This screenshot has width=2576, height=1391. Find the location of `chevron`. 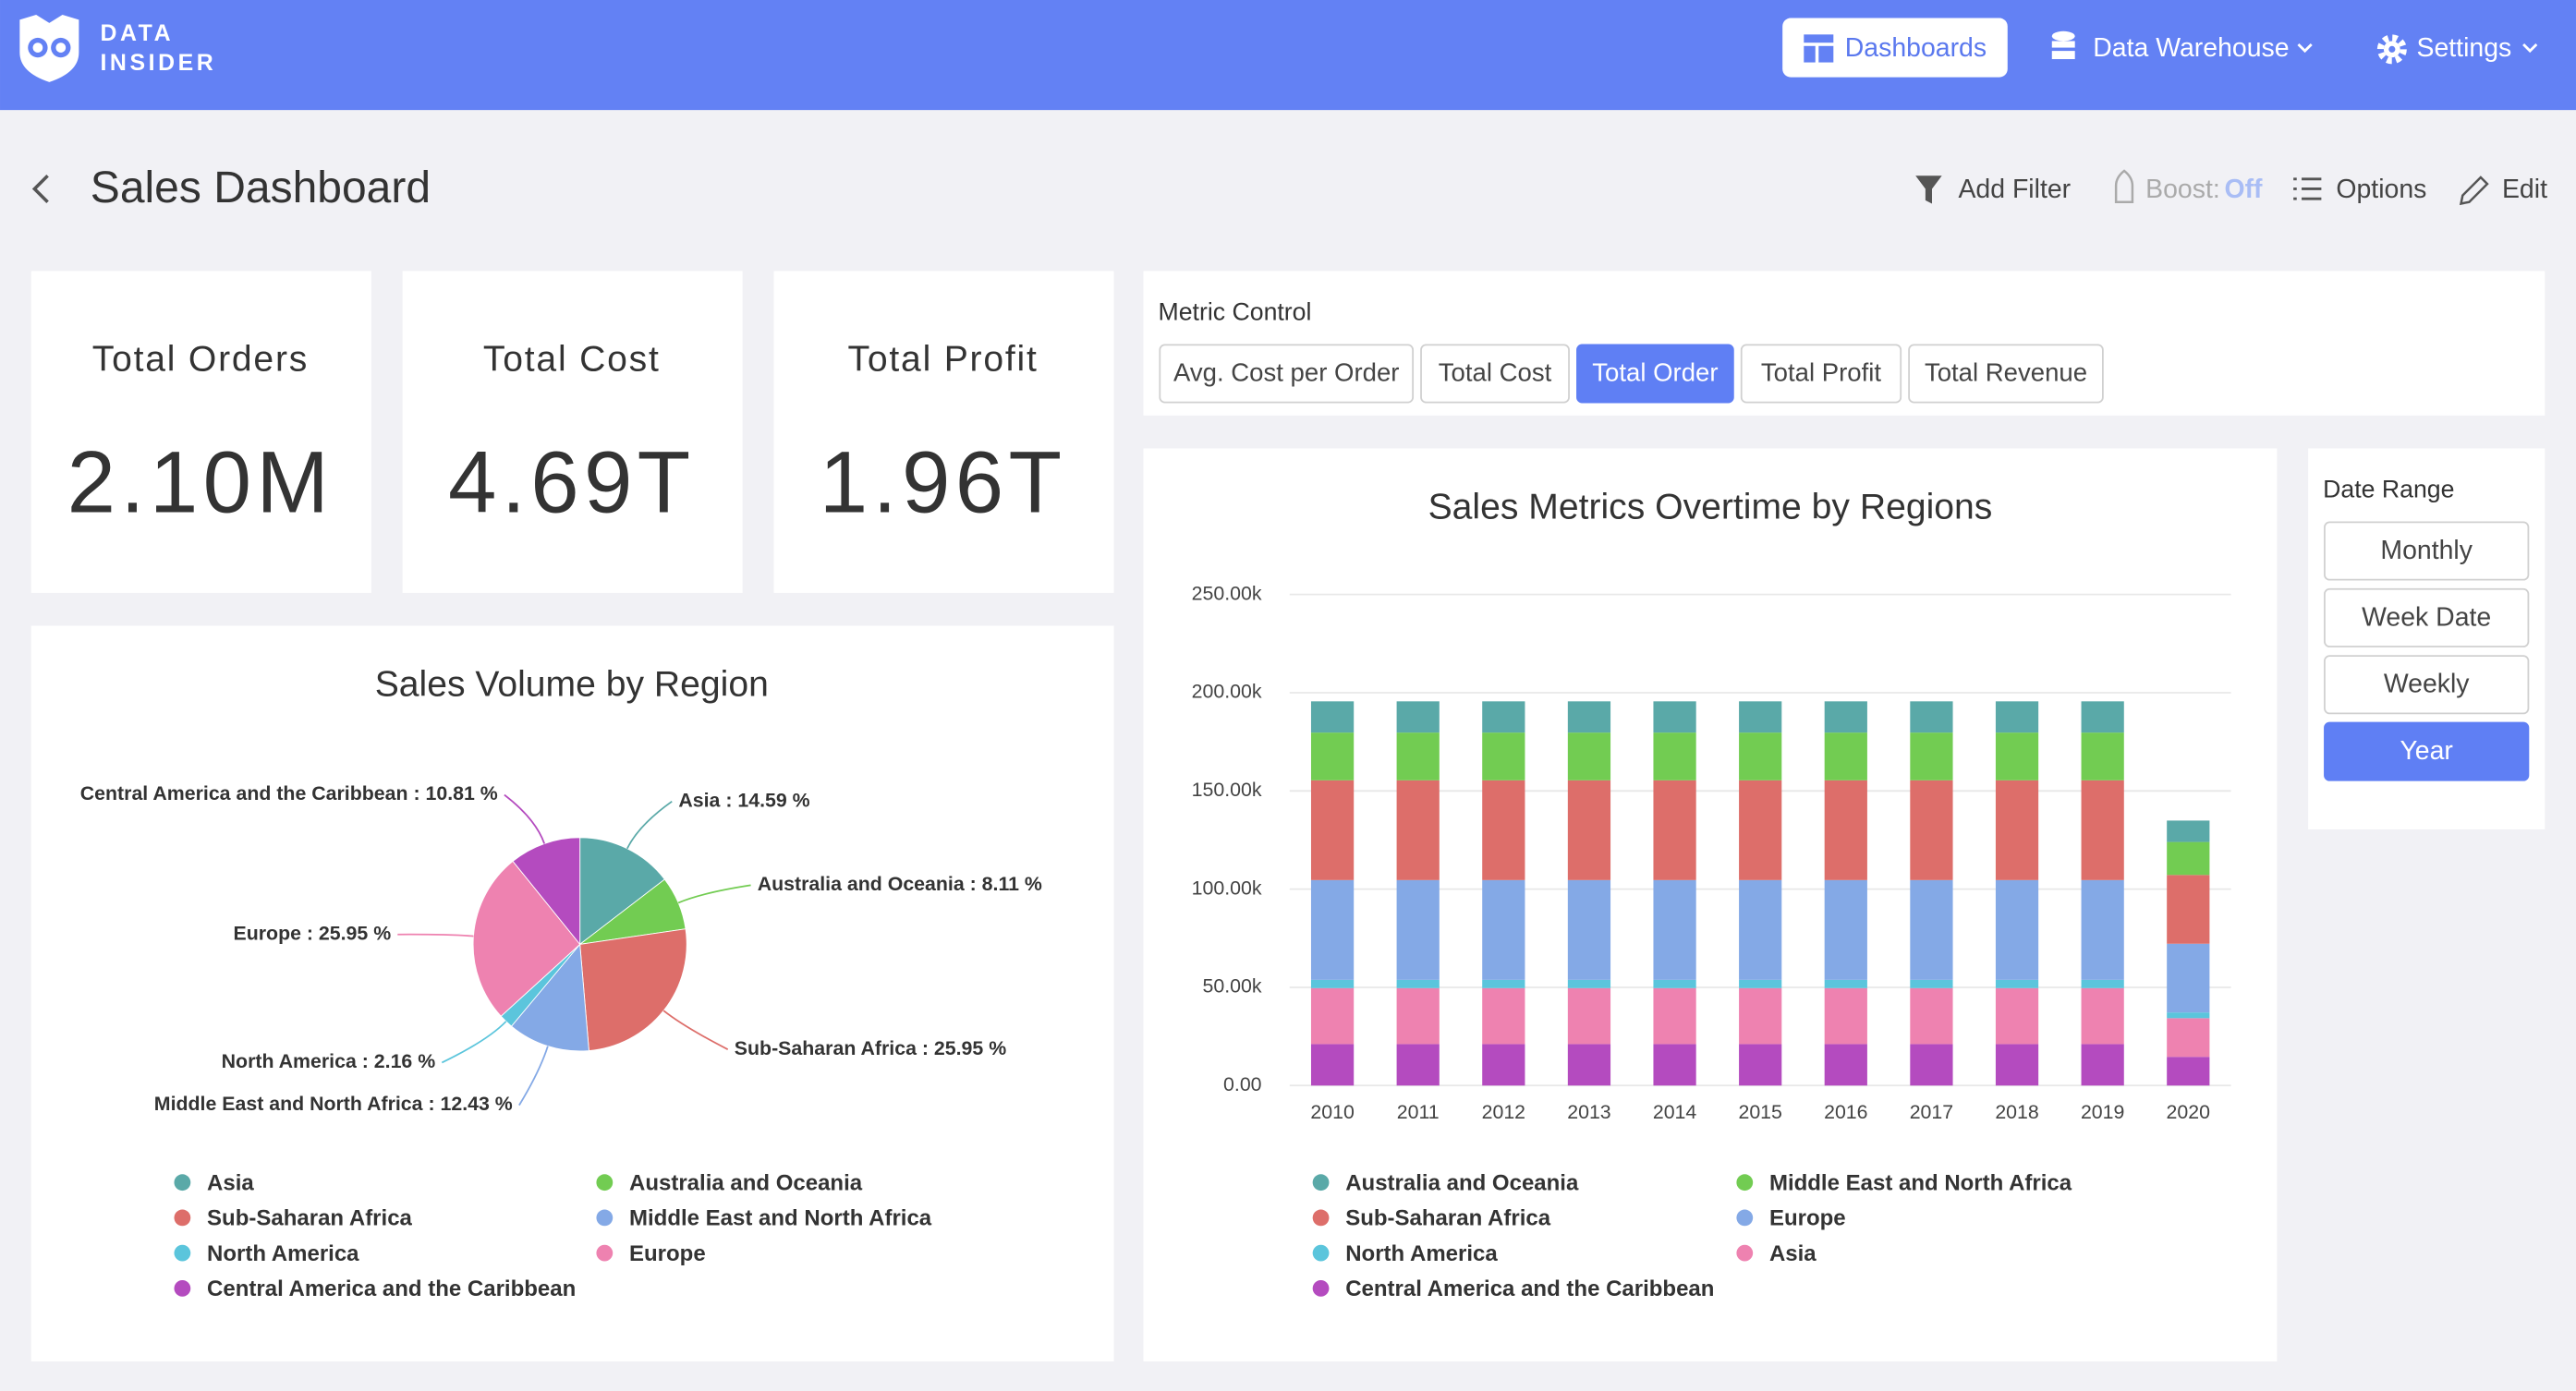

chevron is located at coordinates (2305, 48).